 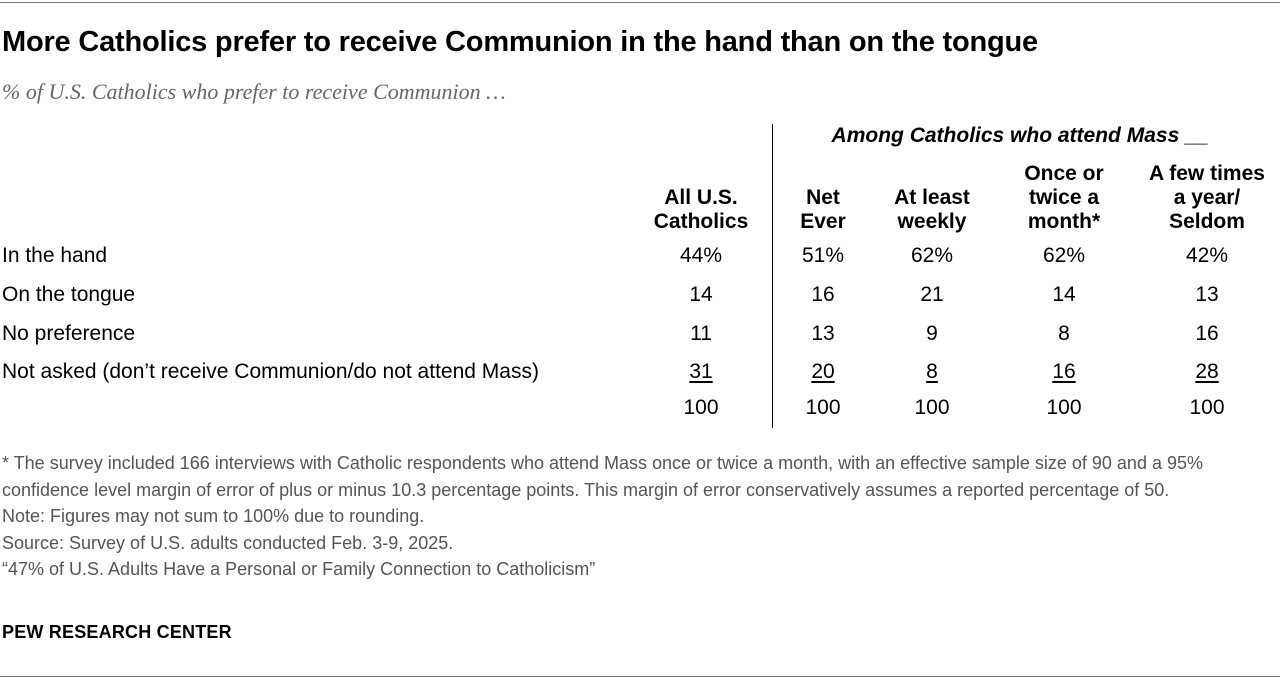 I want to click on cell-value: 51%, so click(x=823, y=255).